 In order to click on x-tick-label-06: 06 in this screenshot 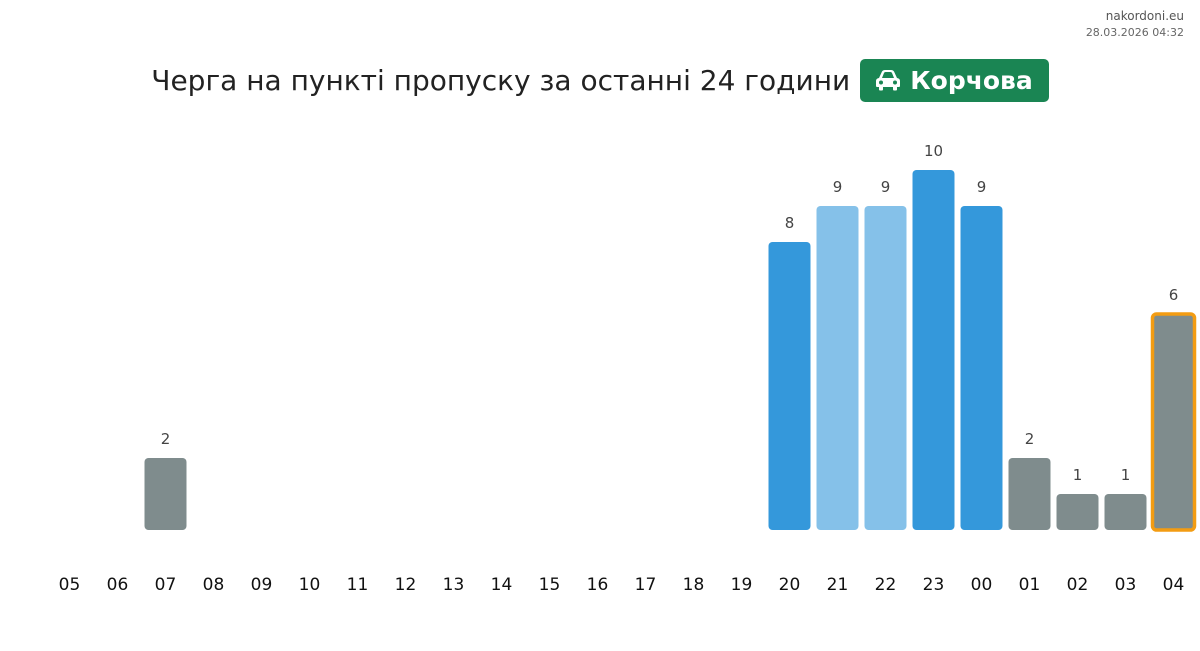, I will do `click(118, 585)`.